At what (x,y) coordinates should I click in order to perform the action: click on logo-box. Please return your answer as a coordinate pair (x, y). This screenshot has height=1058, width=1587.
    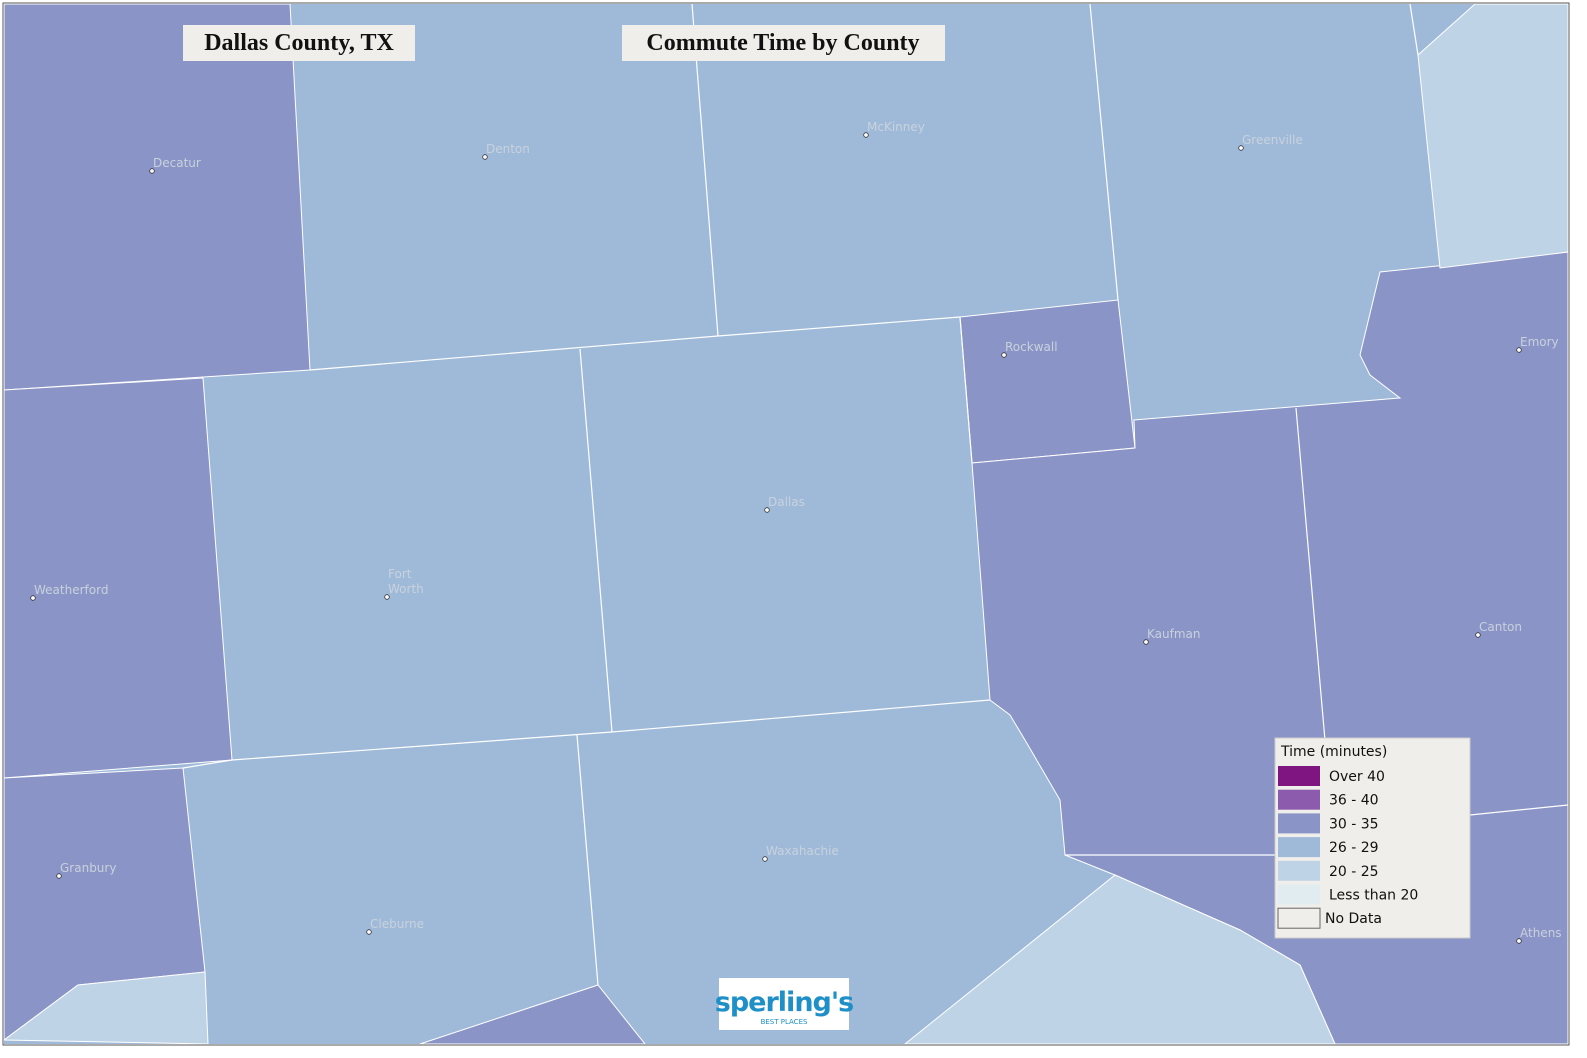
    Looking at the image, I should click on (784, 1004).